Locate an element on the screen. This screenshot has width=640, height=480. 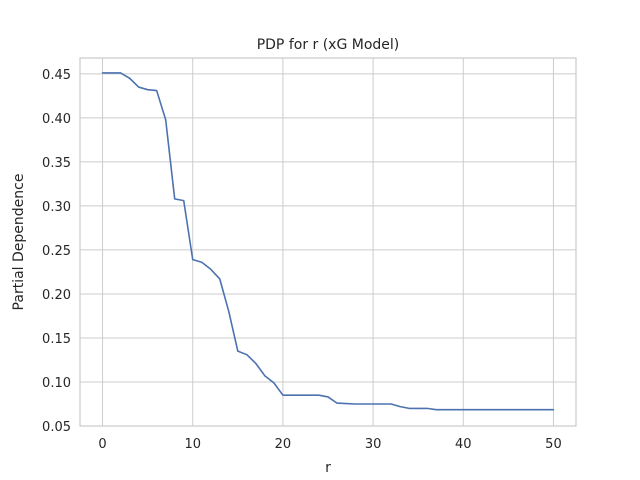
y-tick-label: 0.05 is located at coordinates (56, 427).